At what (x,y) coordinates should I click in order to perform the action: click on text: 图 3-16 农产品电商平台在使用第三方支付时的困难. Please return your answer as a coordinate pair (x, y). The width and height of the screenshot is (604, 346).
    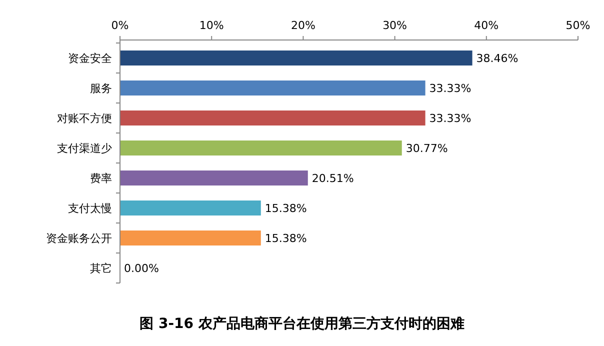
    Looking at the image, I should click on (302, 323).